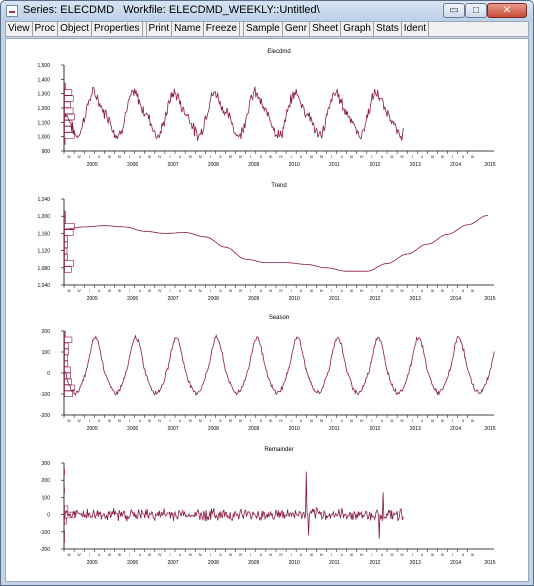 This screenshot has width=534, height=586. Describe the element at coordinates (507, 10) in the screenshot. I see `close-button: ✕` at that location.